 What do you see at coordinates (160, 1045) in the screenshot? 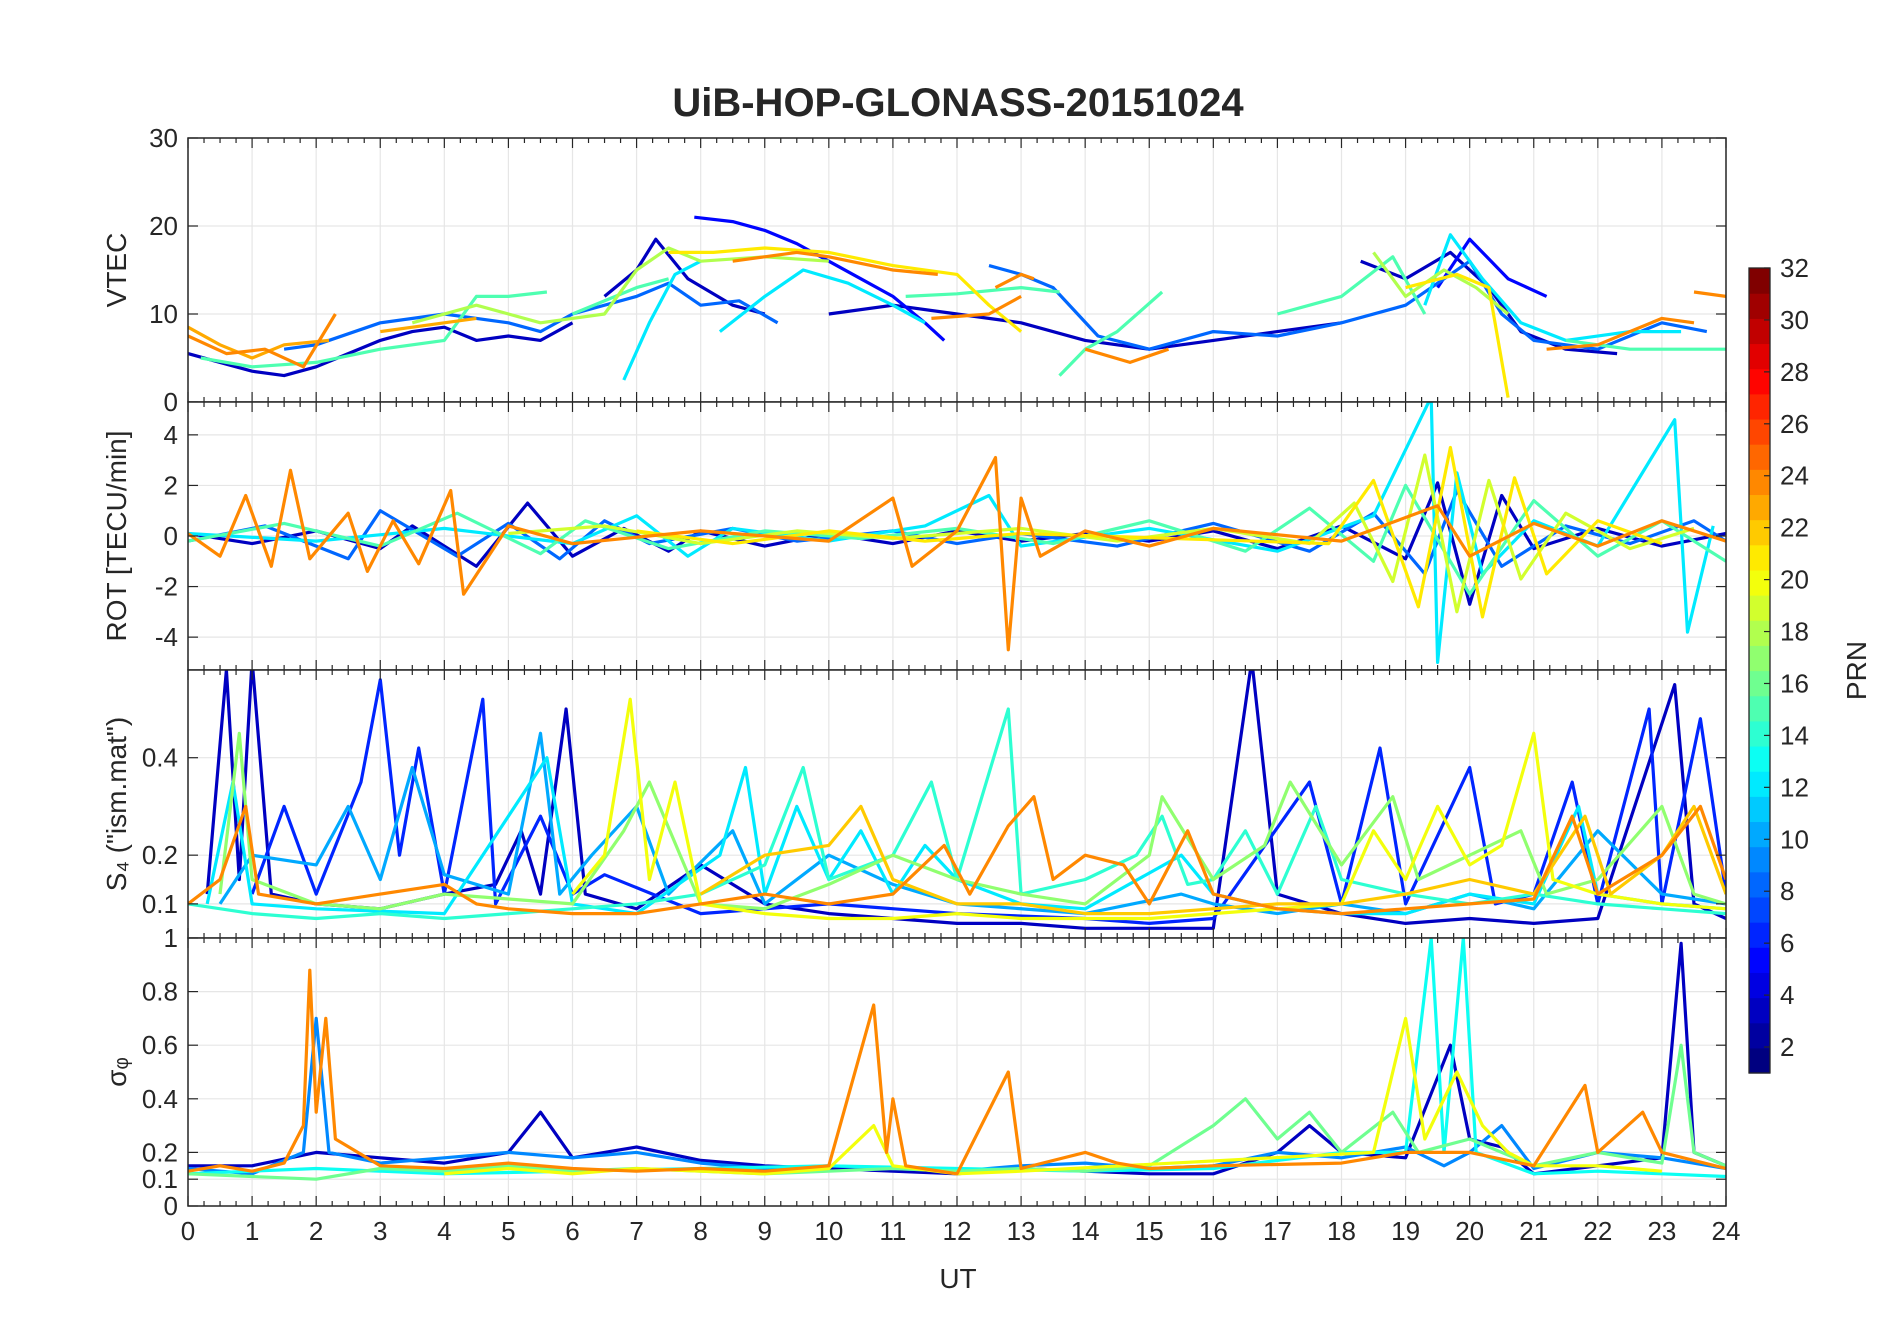
I see `y-tick-label: 0.6` at bounding box center [160, 1045].